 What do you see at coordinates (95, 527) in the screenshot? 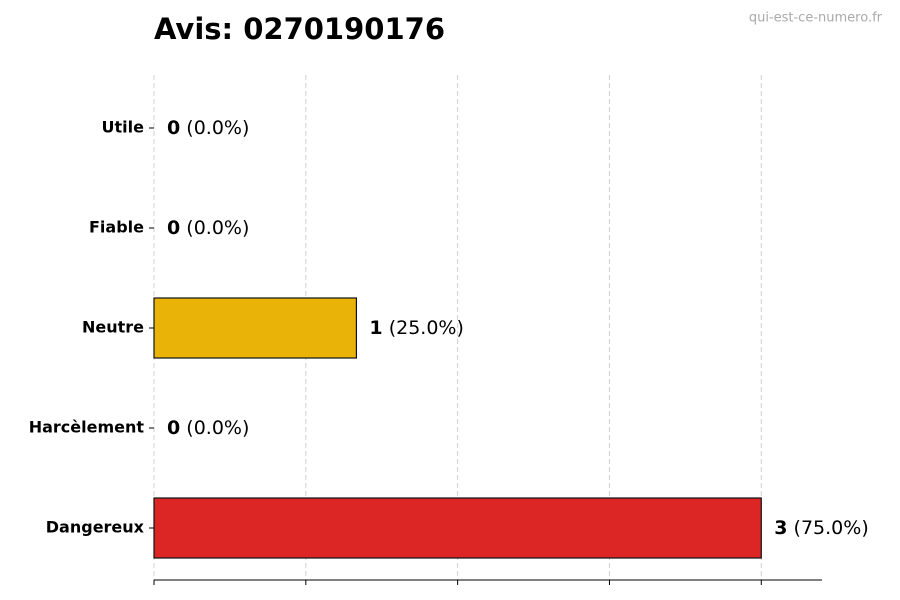
I see `y-tick-label: Dangereux` at bounding box center [95, 527].